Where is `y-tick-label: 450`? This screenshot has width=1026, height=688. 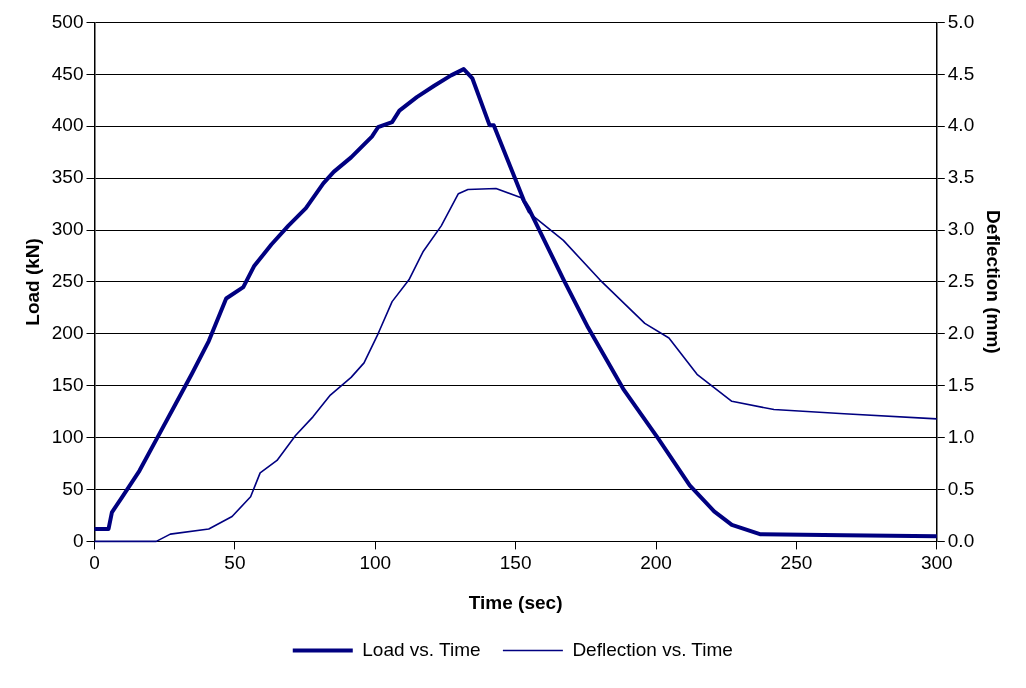
y-tick-label: 450 is located at coordinates (67, 73).